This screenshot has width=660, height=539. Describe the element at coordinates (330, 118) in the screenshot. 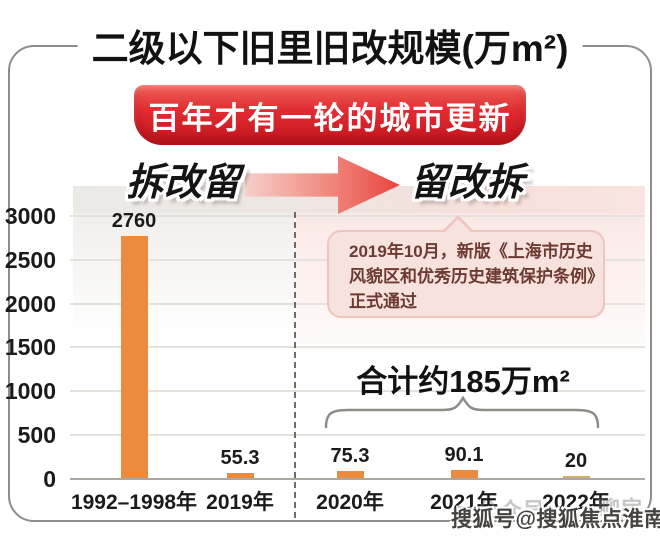

I see `banner-label: 百年才有一轮的城市更新` at that location.